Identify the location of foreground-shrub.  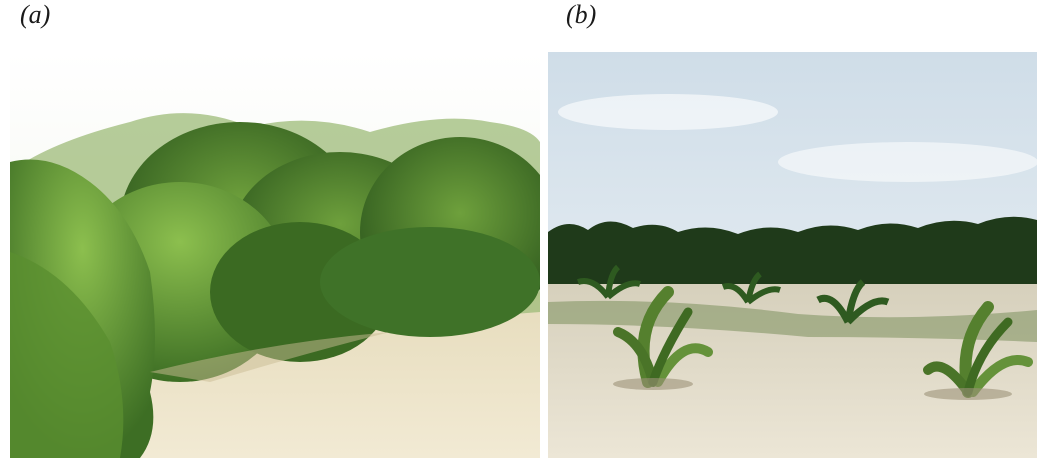
(67, 355).